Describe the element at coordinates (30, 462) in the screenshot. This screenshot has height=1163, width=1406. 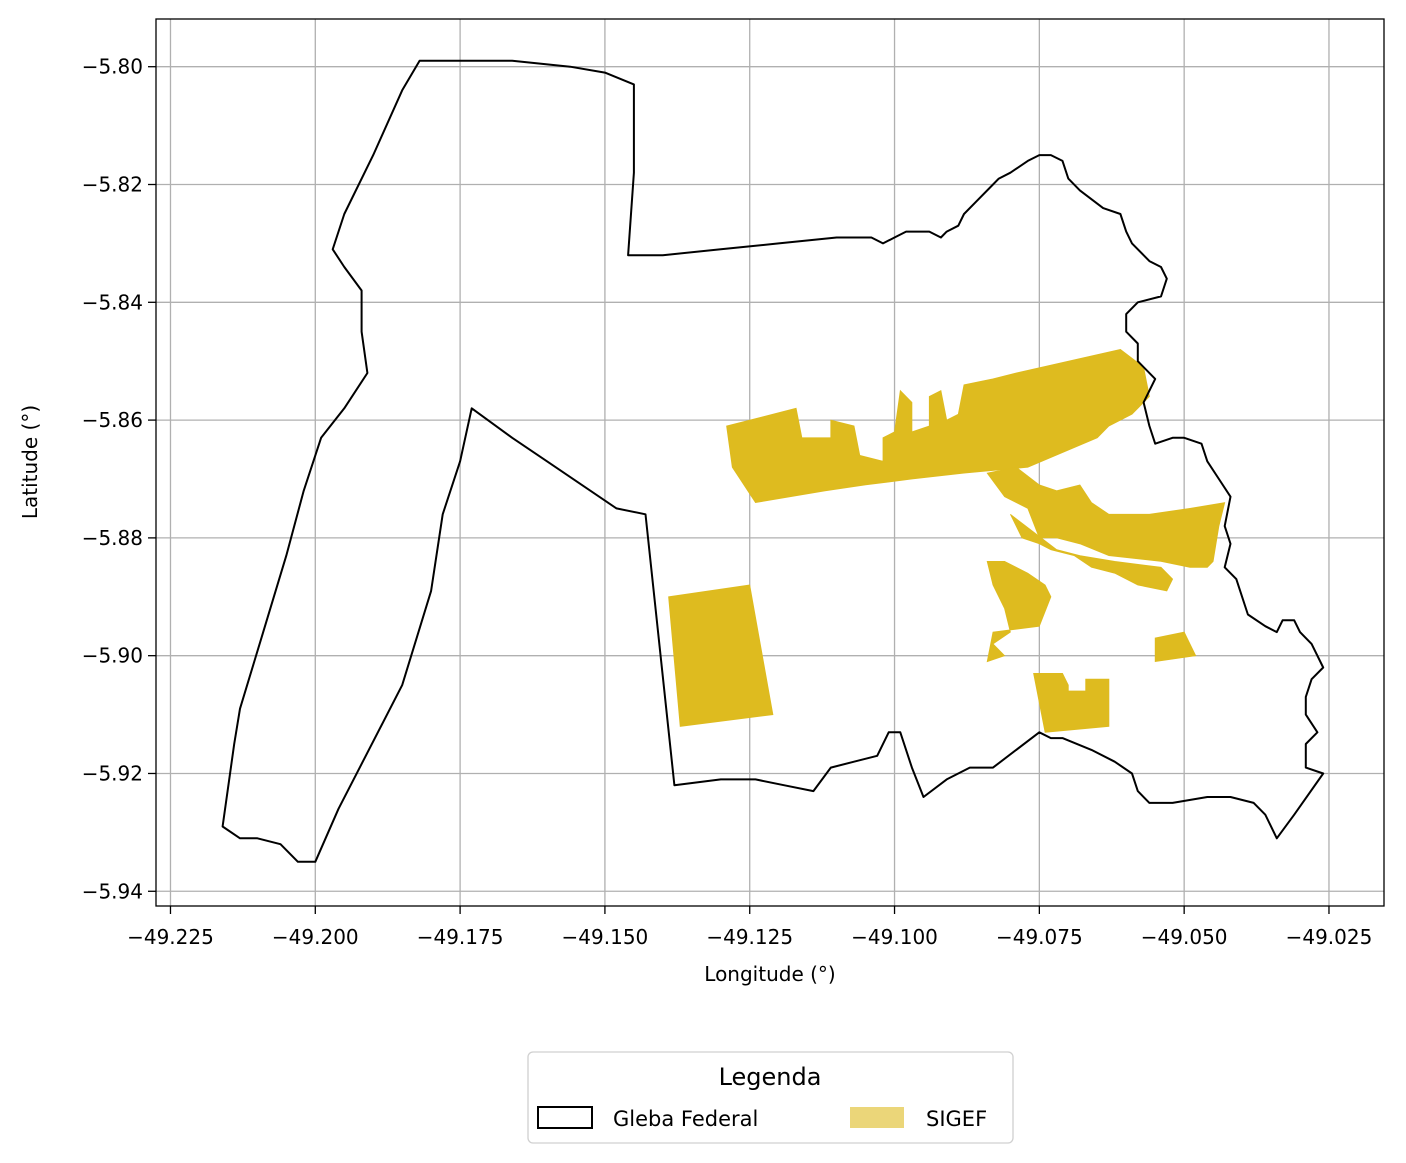
I see `y-axis-title: Latitude (°)` at that location.